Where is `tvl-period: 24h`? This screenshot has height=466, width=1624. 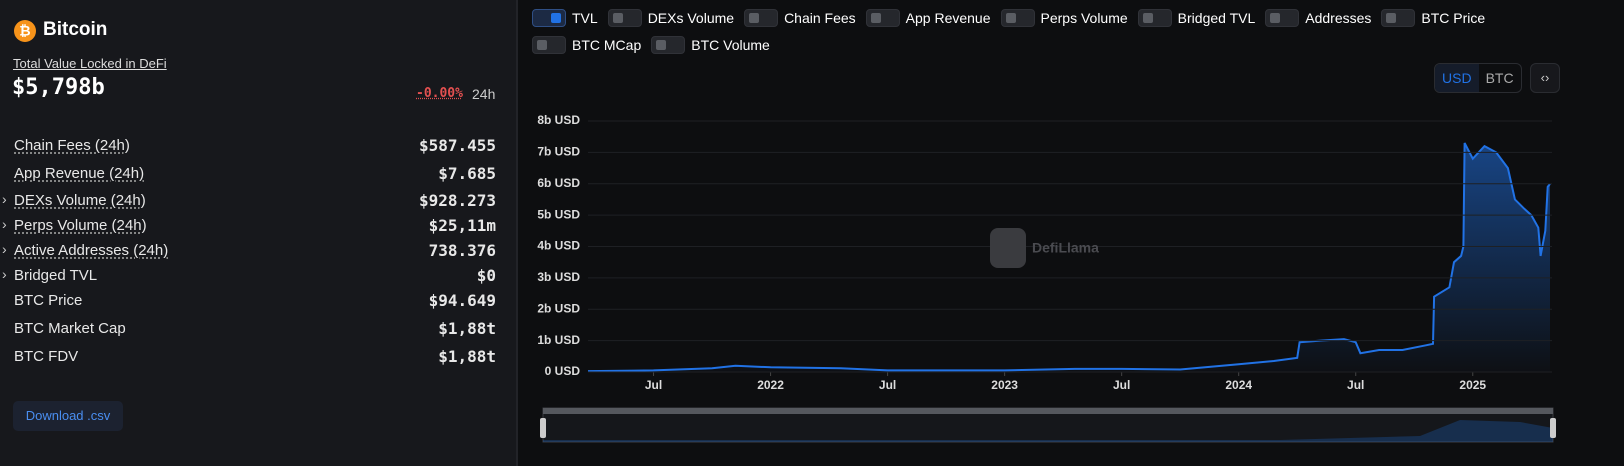 tvl-period: 24h is located at coordinates (484, 94).